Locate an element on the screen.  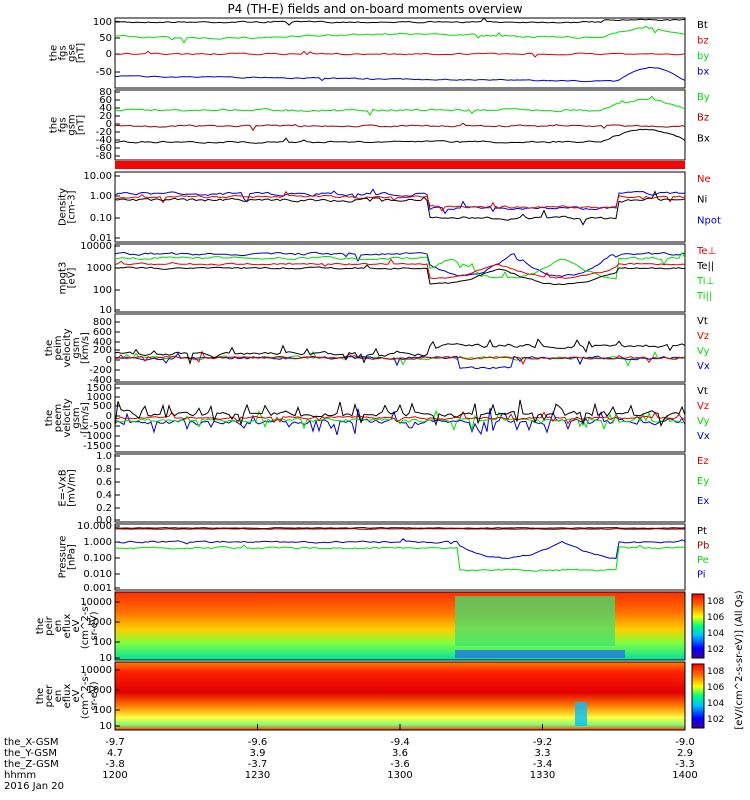
trace-bx is located at coordinates (400, 74).